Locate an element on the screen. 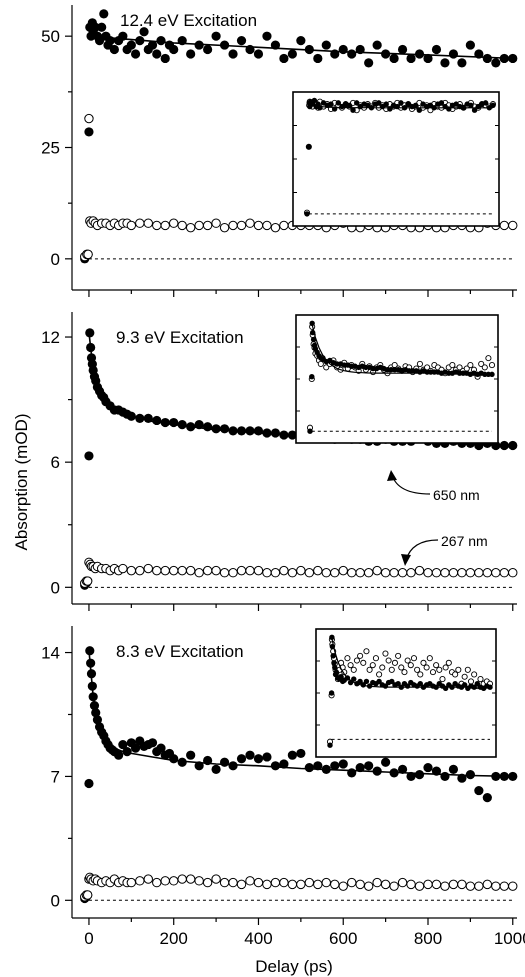  annotation-267nm: 267 nm is located at coordinates (464, 541).